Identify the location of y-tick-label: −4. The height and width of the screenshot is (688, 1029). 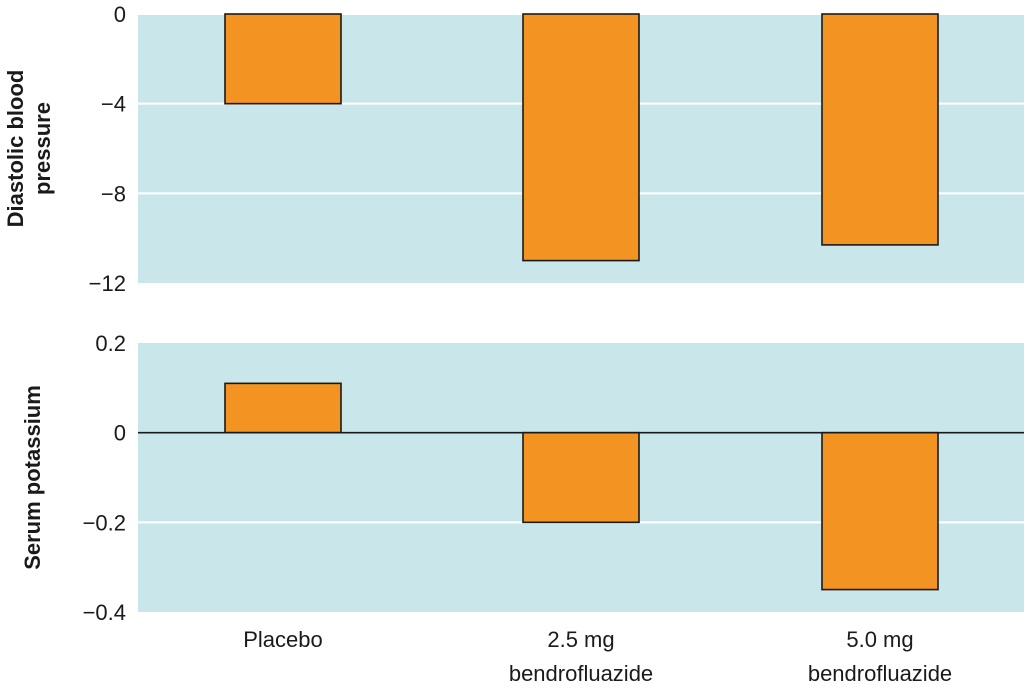
(113, 104).